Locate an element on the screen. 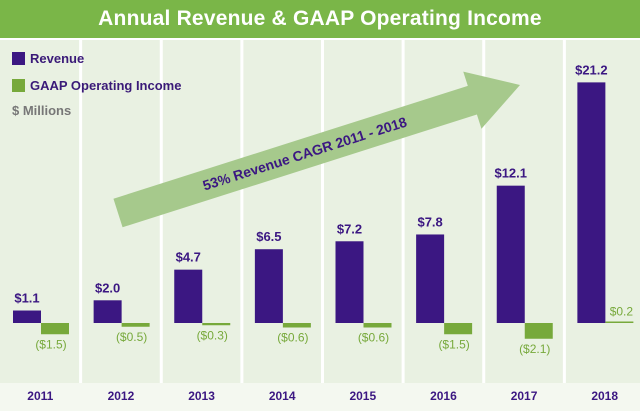  operating-income-value-label: ($0.5) is located at coordinates (131, 337).